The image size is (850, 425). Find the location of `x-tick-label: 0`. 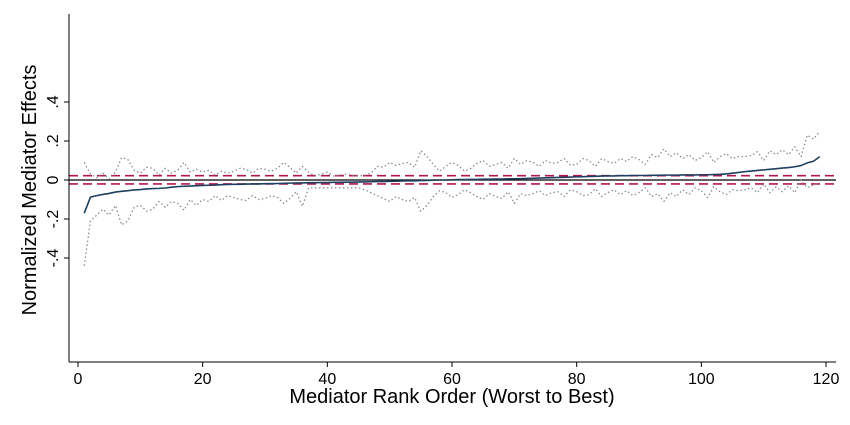

x-tick-label: 0 is located at coordinates (78, 379).